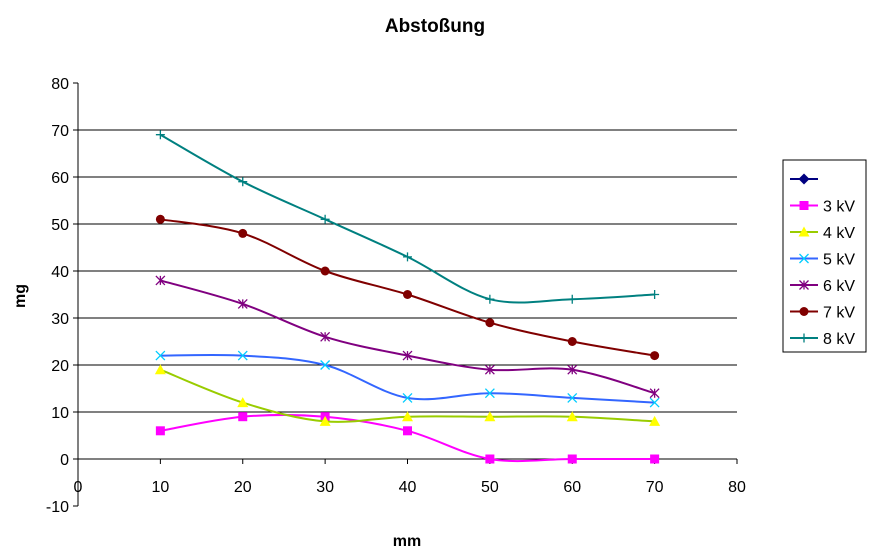  I want to click on series-6-kV, so click(407, 337).